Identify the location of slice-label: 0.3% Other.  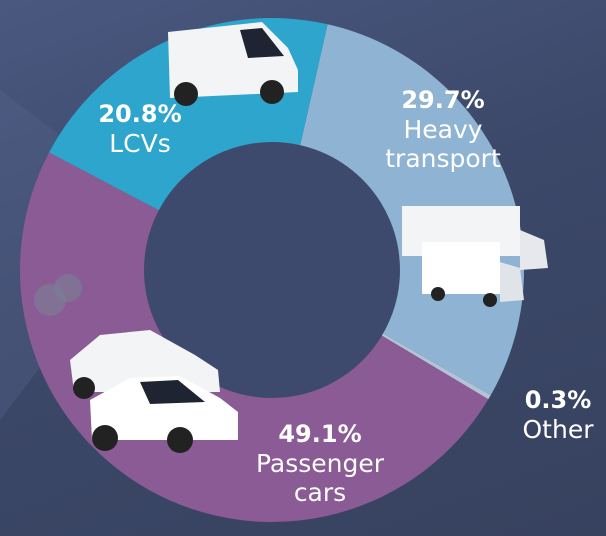
(555, 415).